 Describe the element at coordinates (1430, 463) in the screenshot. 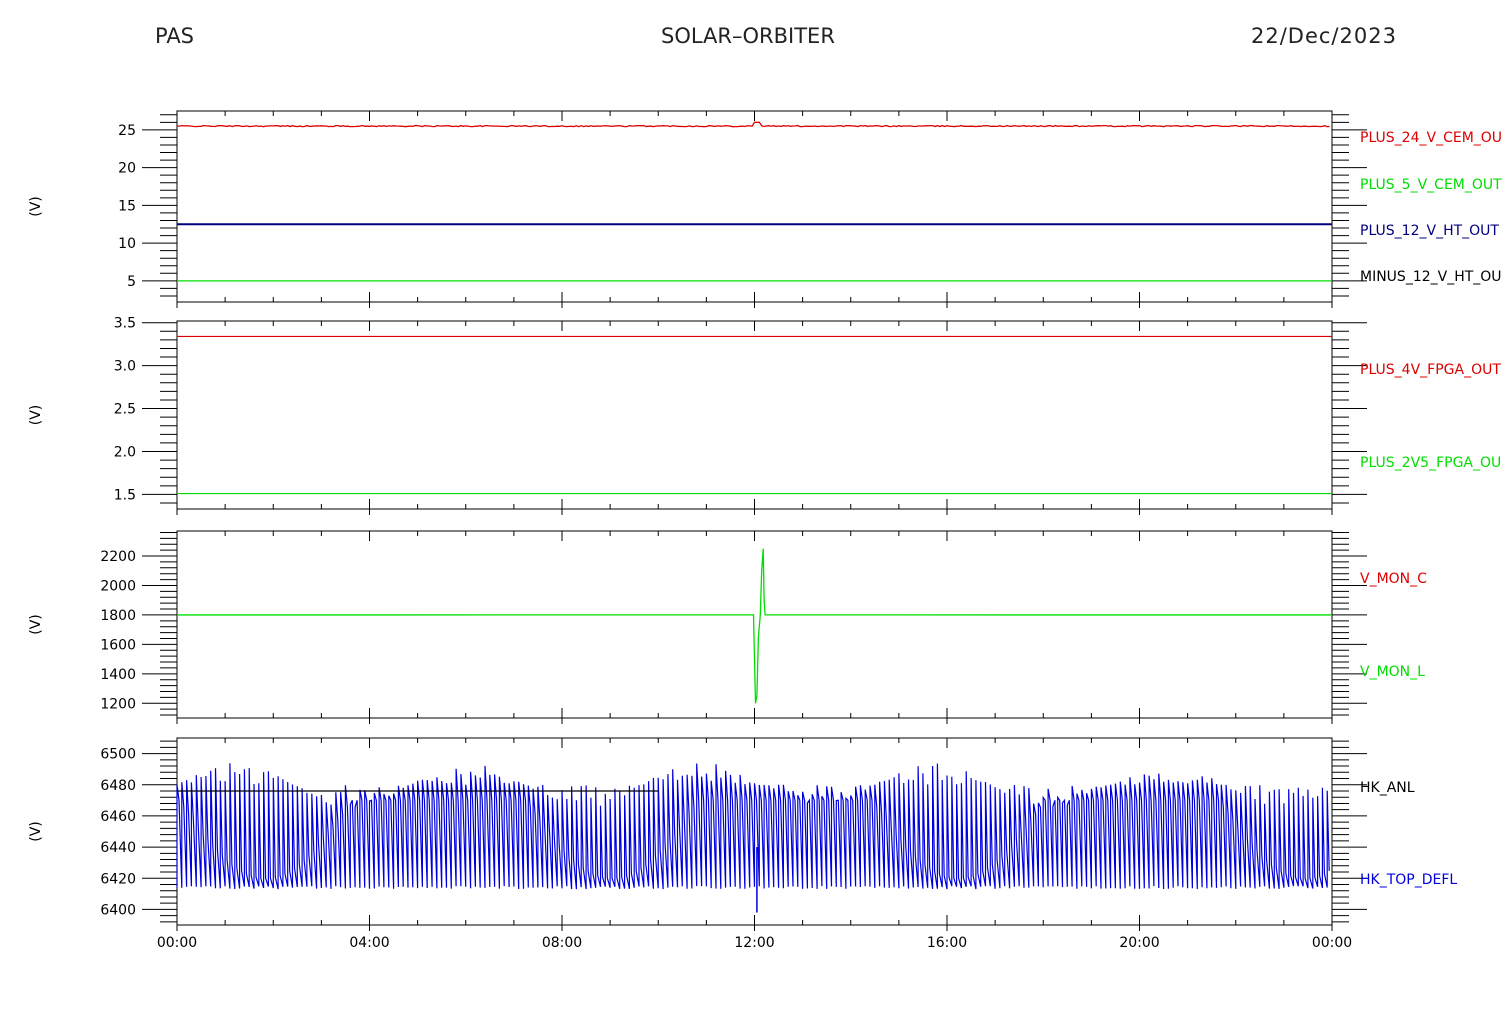

I see `legend-label: PLUS_2V5_FPGA_OU` at that location.